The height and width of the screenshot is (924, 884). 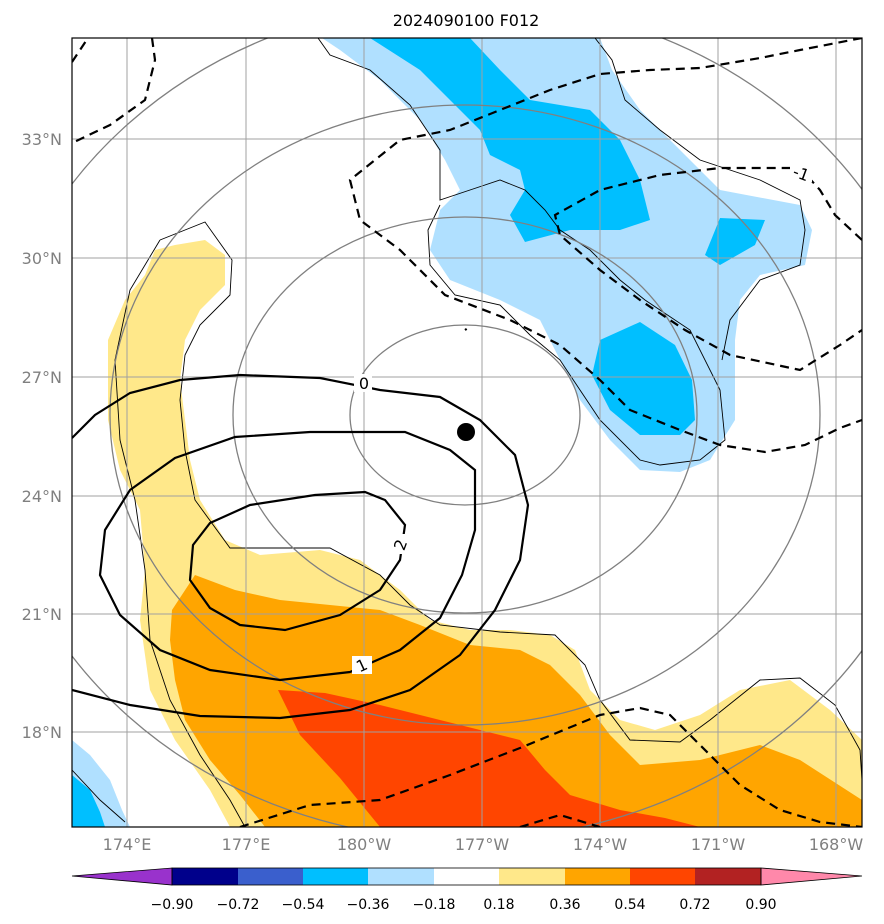 I want to click on lon-label-171w: 171°W, so click(x=718, y=844).